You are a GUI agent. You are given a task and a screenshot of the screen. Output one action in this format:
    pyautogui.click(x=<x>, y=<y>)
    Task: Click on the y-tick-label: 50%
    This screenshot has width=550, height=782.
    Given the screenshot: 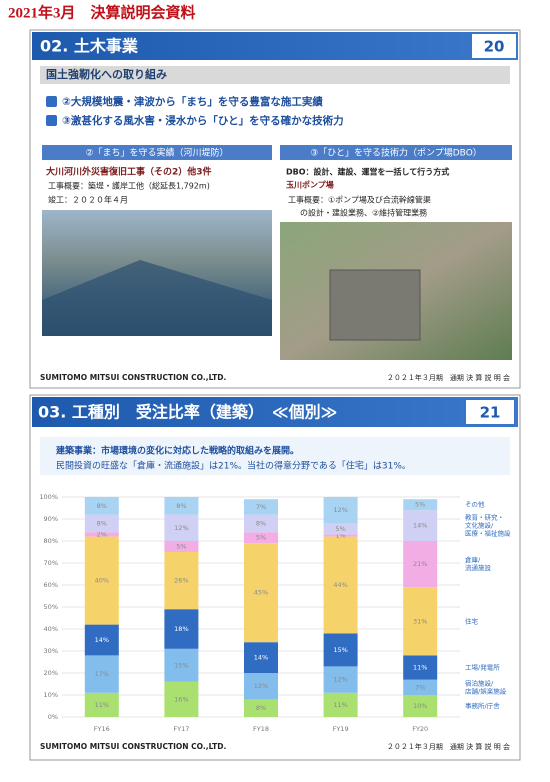 What is the action you would take?
    pyautogui.click(x=51, y=607)
    